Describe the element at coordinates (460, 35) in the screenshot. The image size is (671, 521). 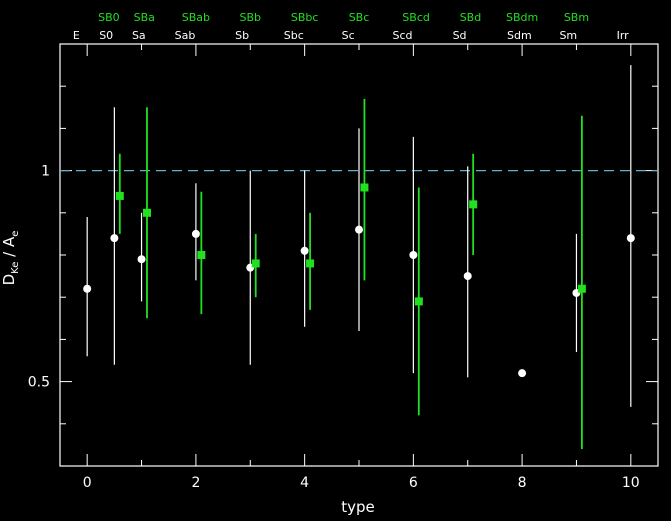
I see `type-label: Sd` at that location.